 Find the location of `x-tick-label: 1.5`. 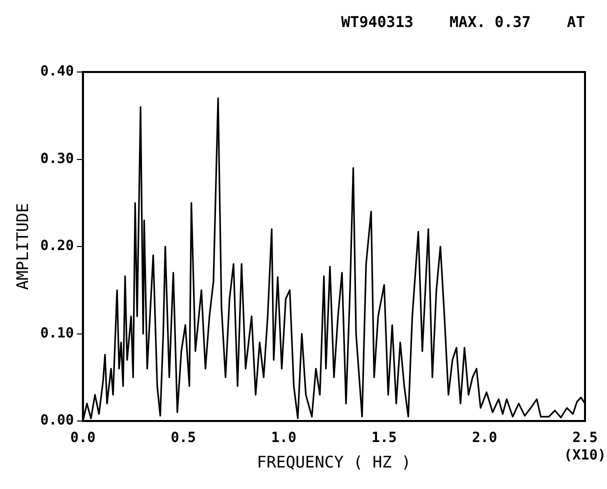

x-tick-label: 1.5 is located at coordinates (384, 438).